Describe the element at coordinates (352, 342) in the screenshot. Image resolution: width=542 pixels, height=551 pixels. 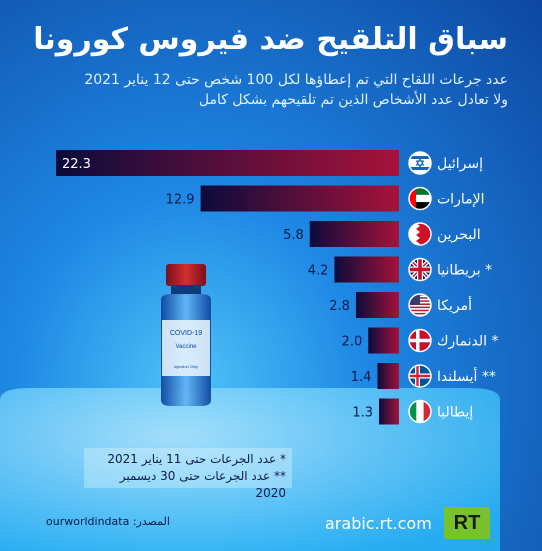
I see `bar-value-label: 2.0` at that location.